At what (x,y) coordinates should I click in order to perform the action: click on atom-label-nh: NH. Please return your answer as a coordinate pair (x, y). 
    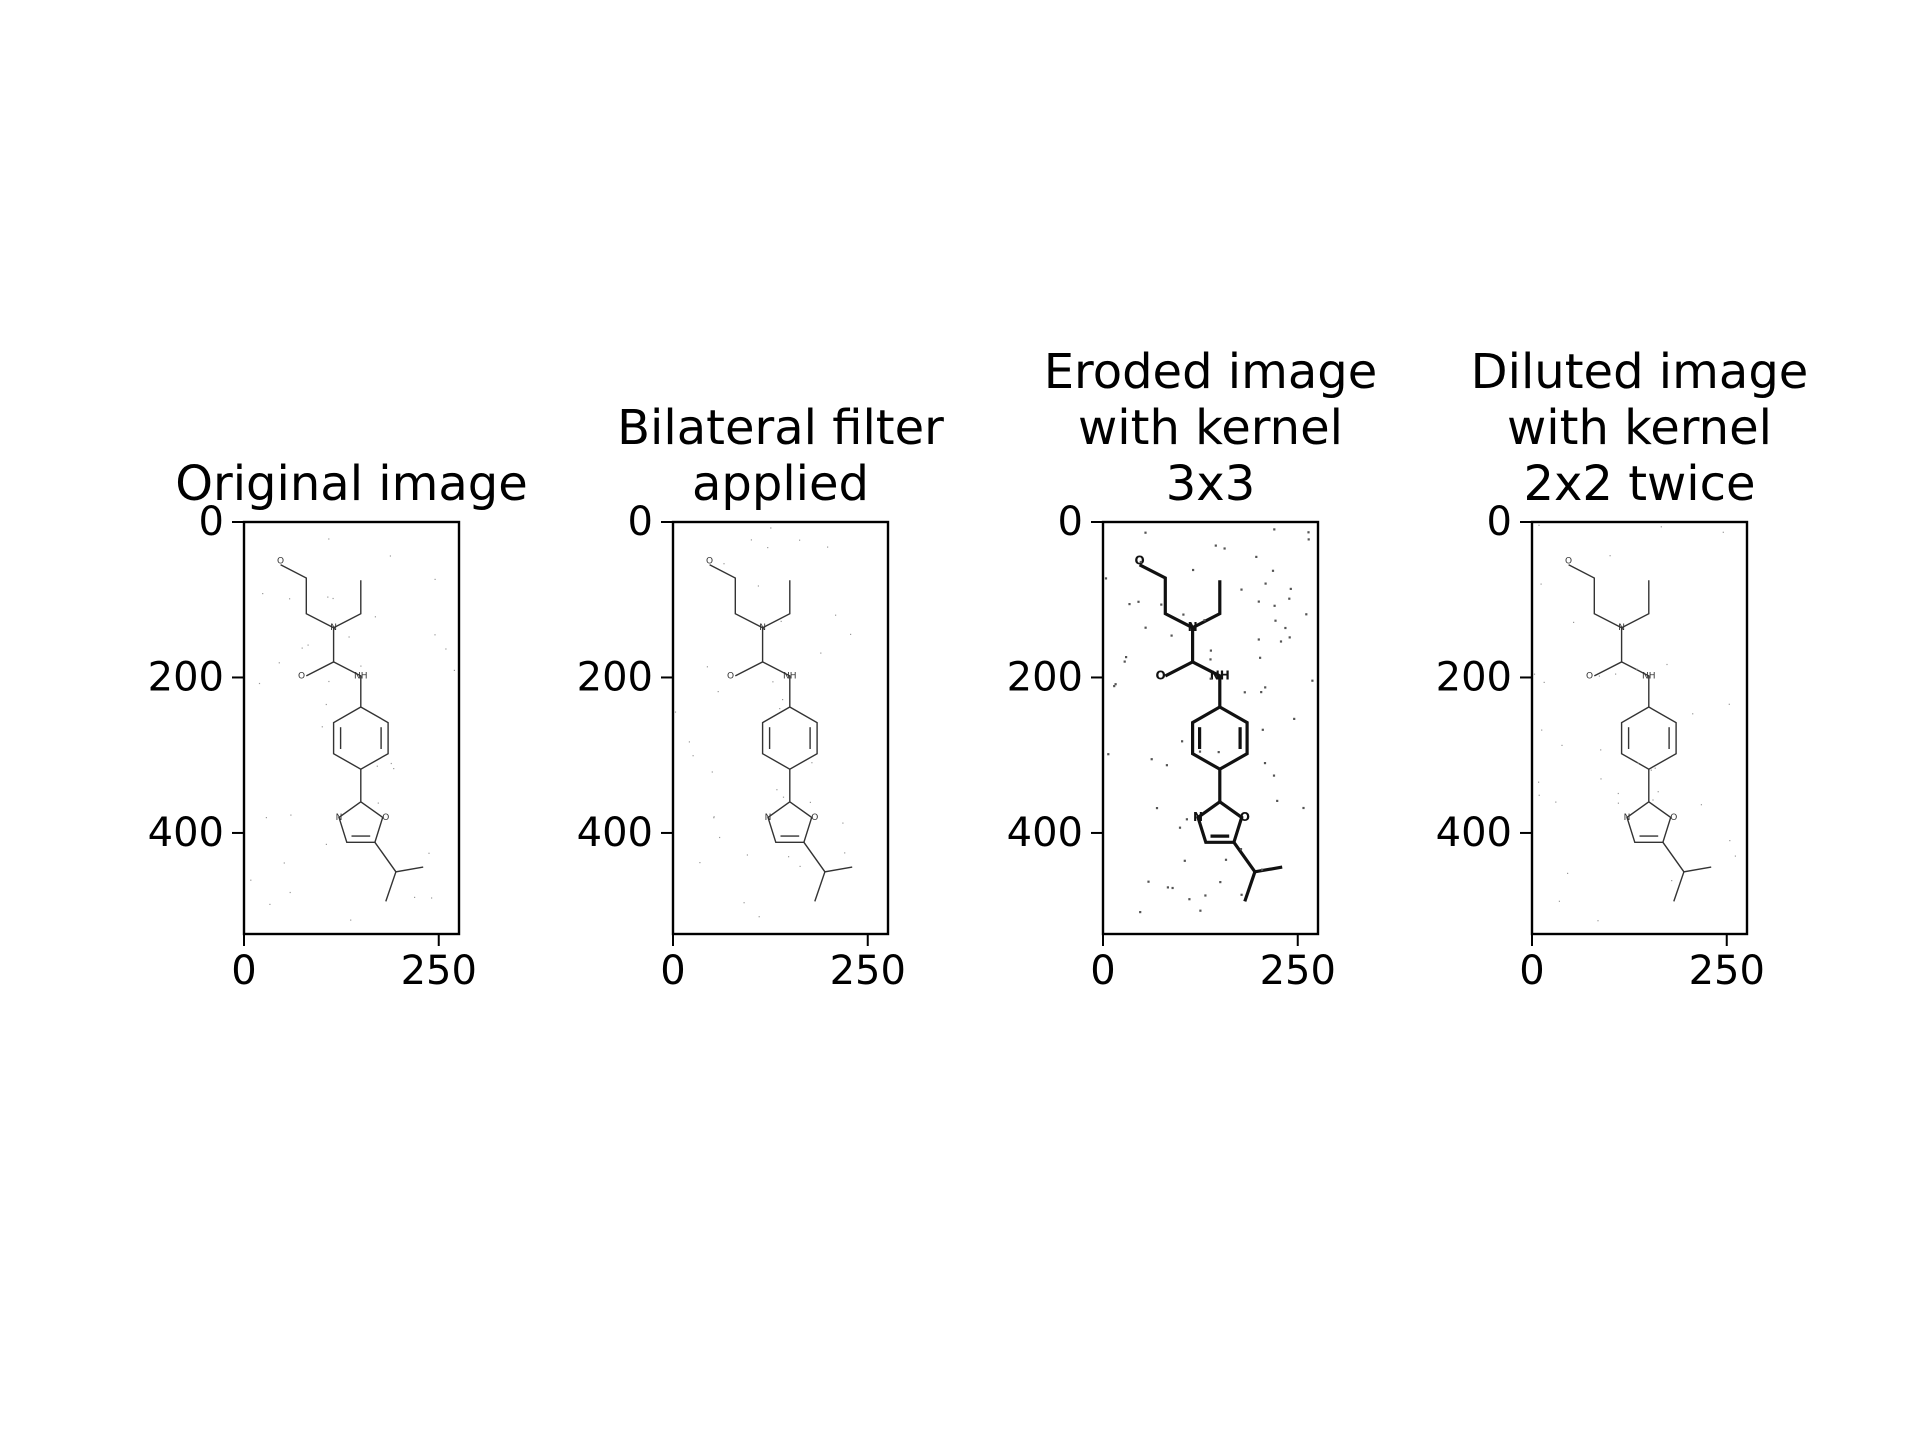
    Looking at the image, I should click on (1220, 675).